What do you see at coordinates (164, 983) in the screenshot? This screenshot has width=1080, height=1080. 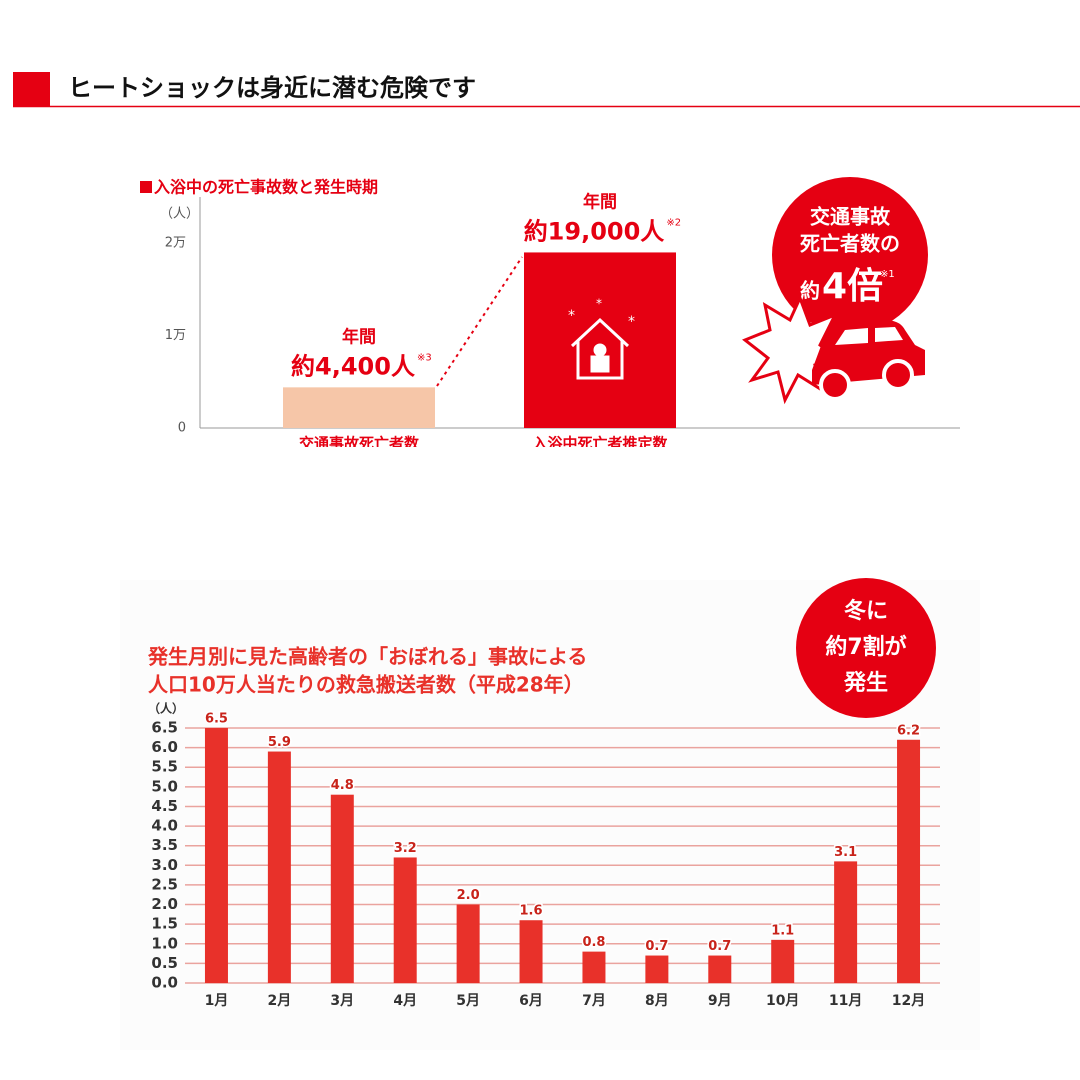 I see `y-tick-label: 0.0` at bounding box center [164, 983].